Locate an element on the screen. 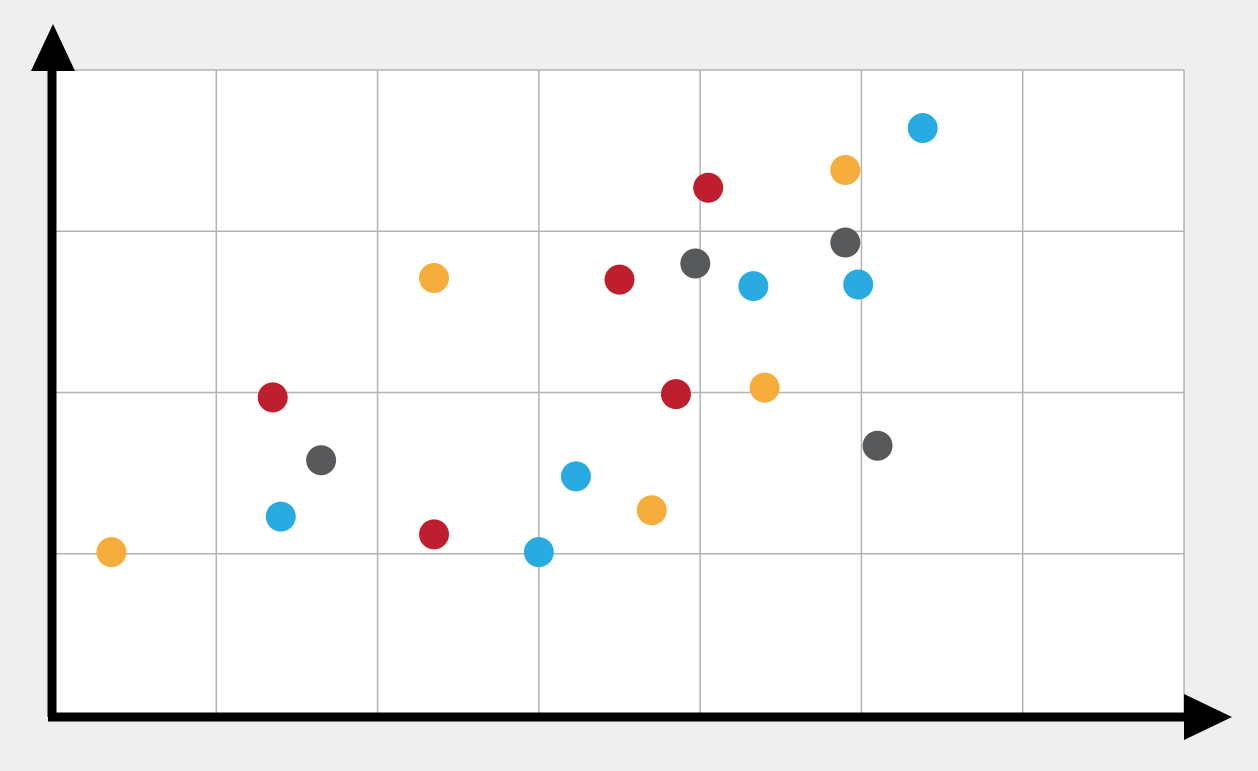 The width and height of the screenshot is (1258, 771). x-axis-arrowhead is located at coordinates (1208, 717).